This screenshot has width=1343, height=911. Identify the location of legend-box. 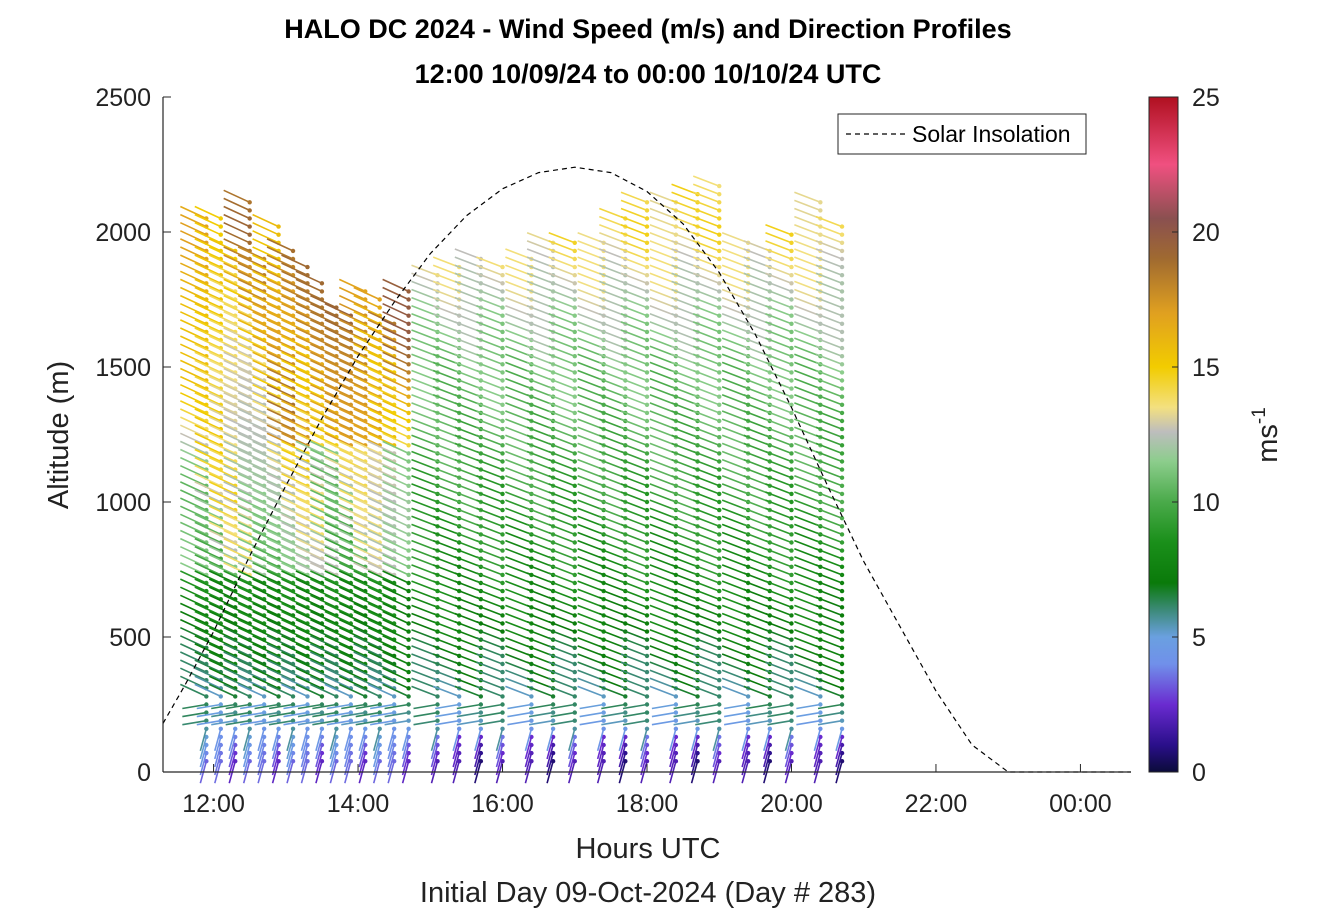
(962, 134).